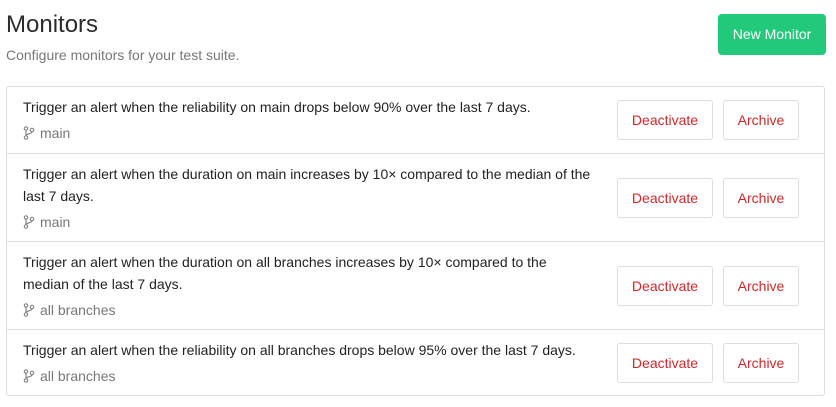 The width and height of the screenshot is (836, 407). I want to click on page-subtitle: Configure monitors for your test suite., so click(123, 55).